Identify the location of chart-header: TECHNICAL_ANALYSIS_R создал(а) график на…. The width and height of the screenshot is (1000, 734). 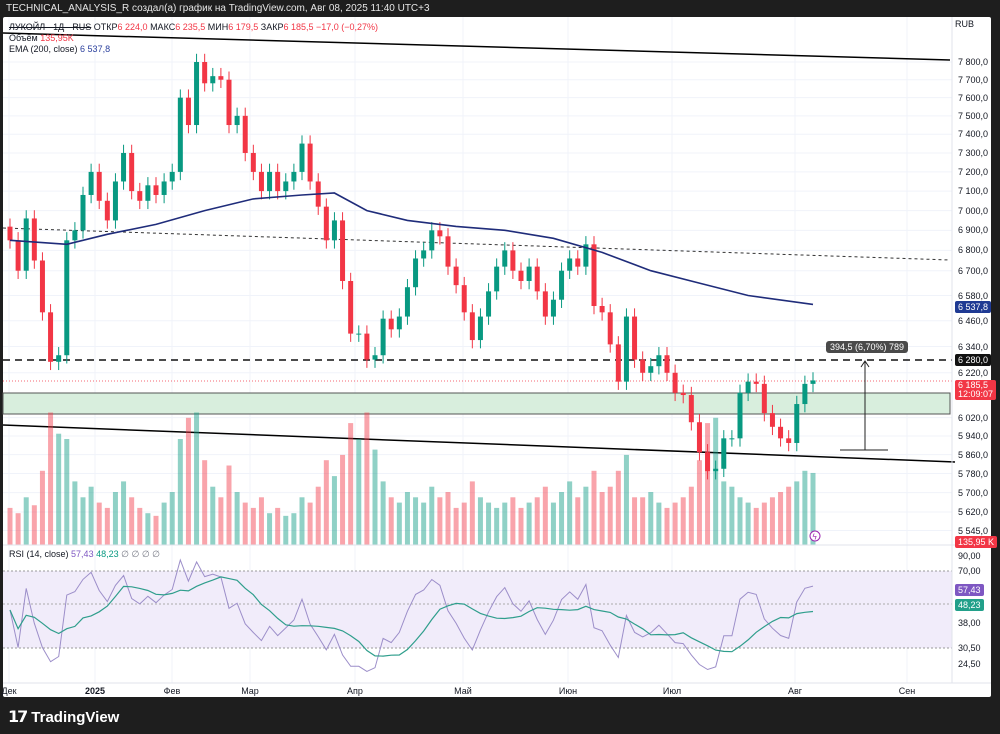
(218, 8).